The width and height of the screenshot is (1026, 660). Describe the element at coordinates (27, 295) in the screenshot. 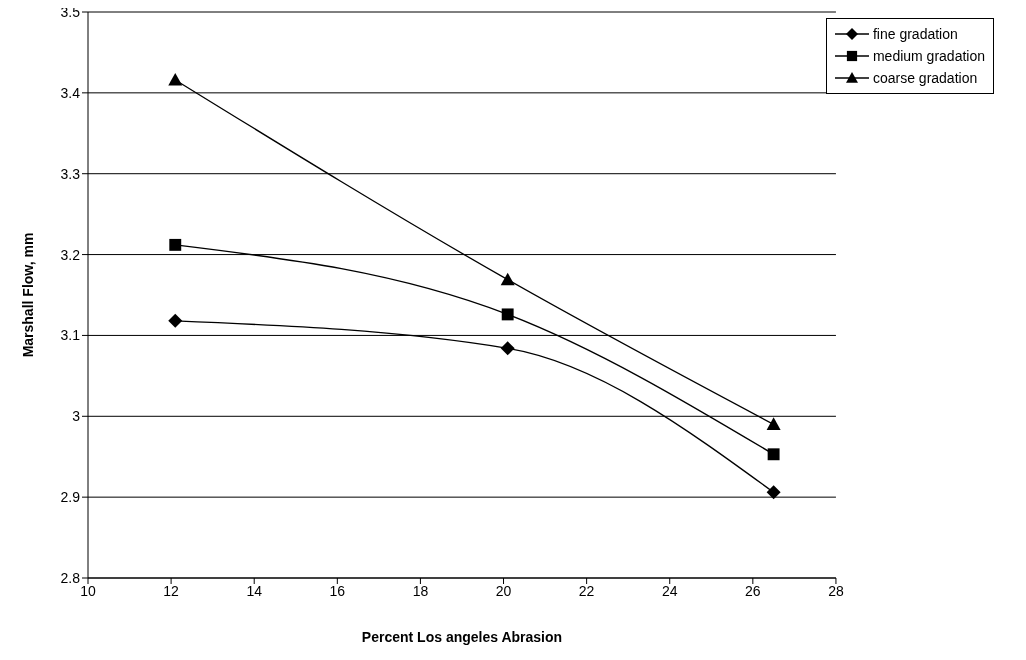

I see `y-axis-title: Marshall Flow, mm` at that location.